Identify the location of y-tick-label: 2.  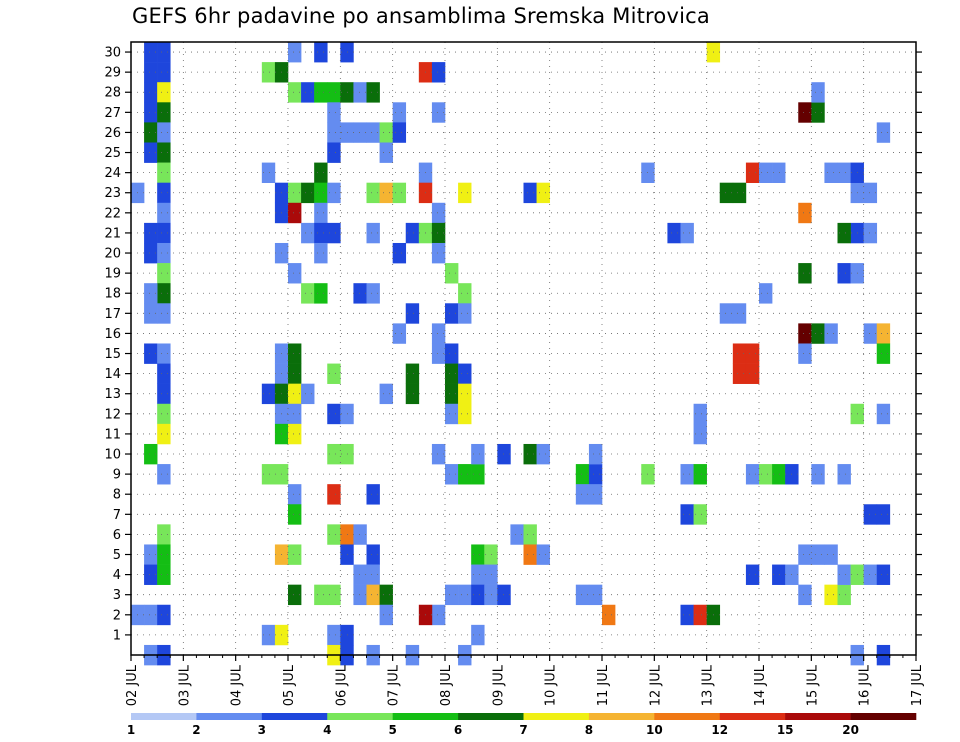
(117, 615).